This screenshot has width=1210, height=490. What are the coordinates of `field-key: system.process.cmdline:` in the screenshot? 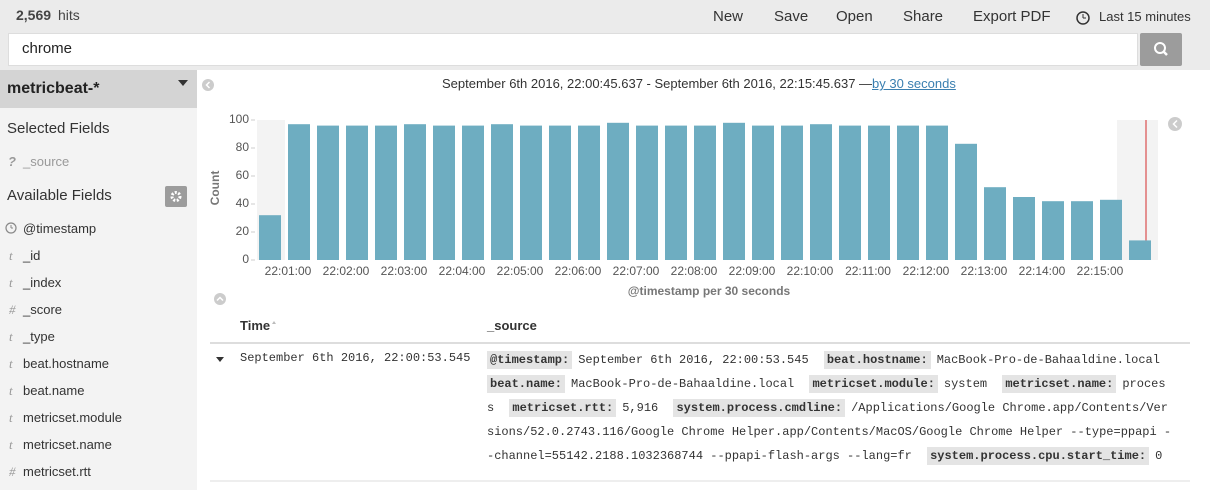 It's located at (759, 408).